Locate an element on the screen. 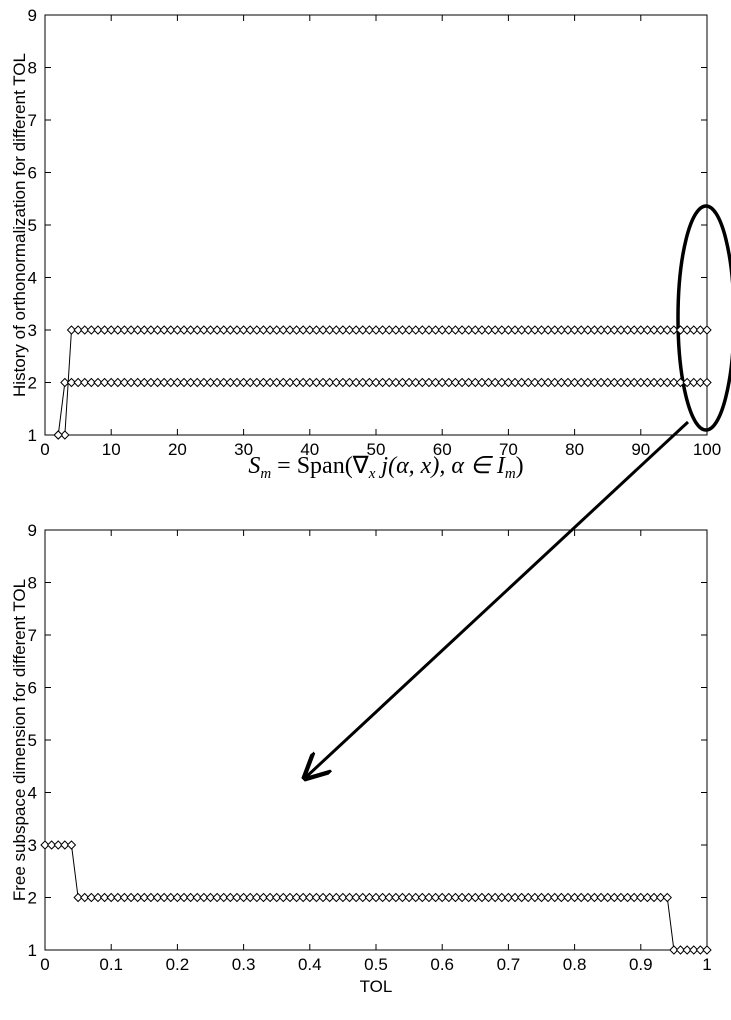  y-tick-label: 1 is located at coordinates (32, 435).